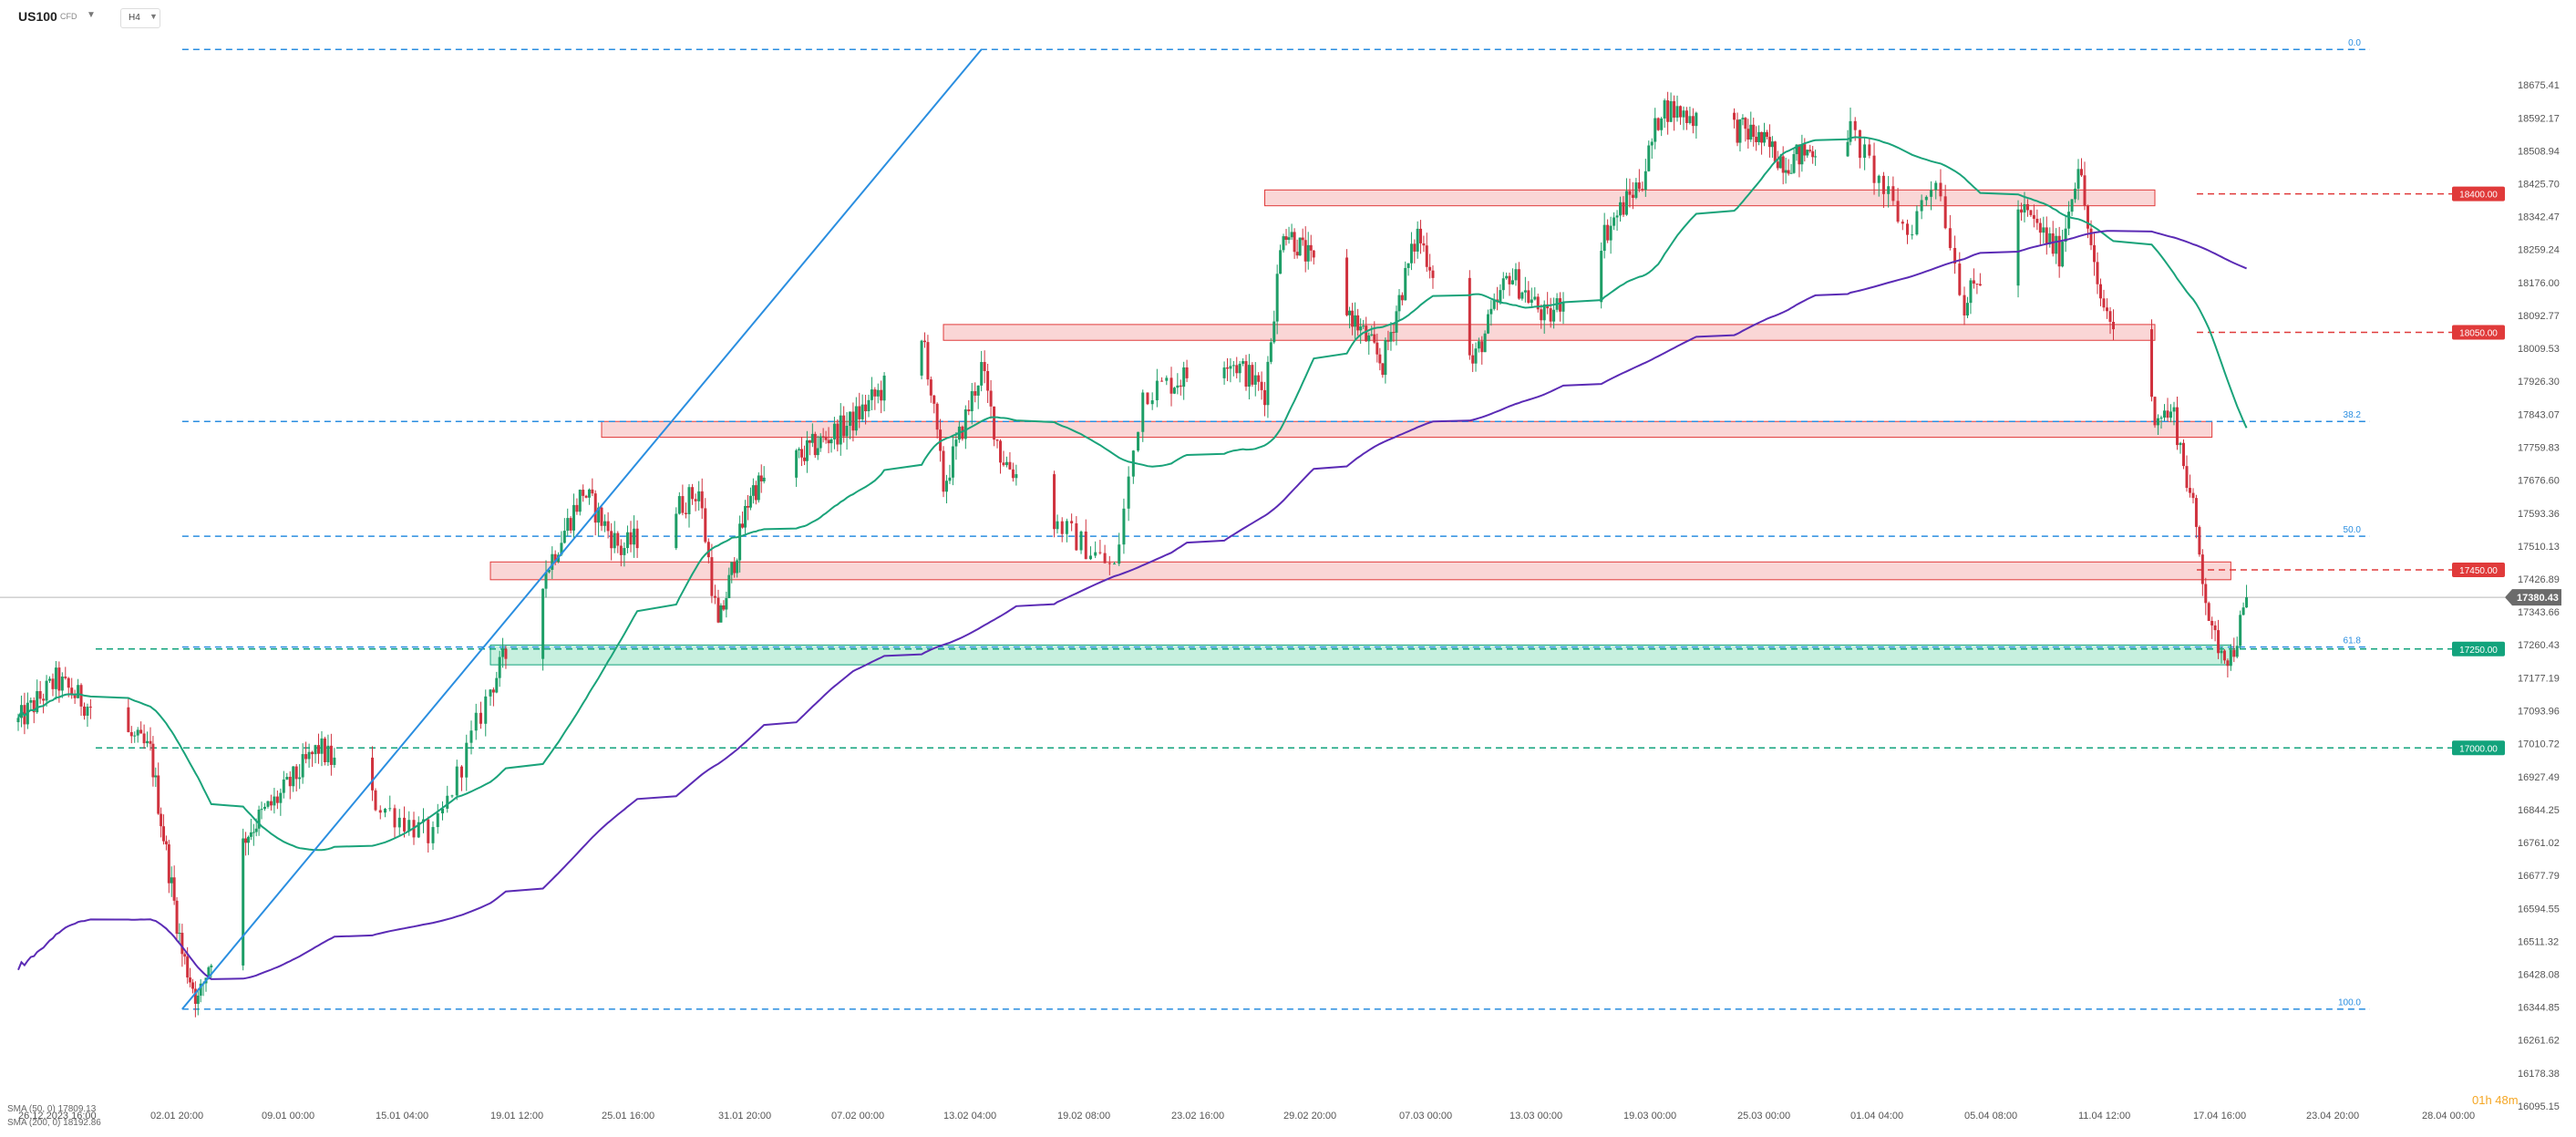 Image resolution: width=2576 pixels, height=1137 pixels. I want to click on x-tick-label: 01.04 04:00, so click(1876, 1116).